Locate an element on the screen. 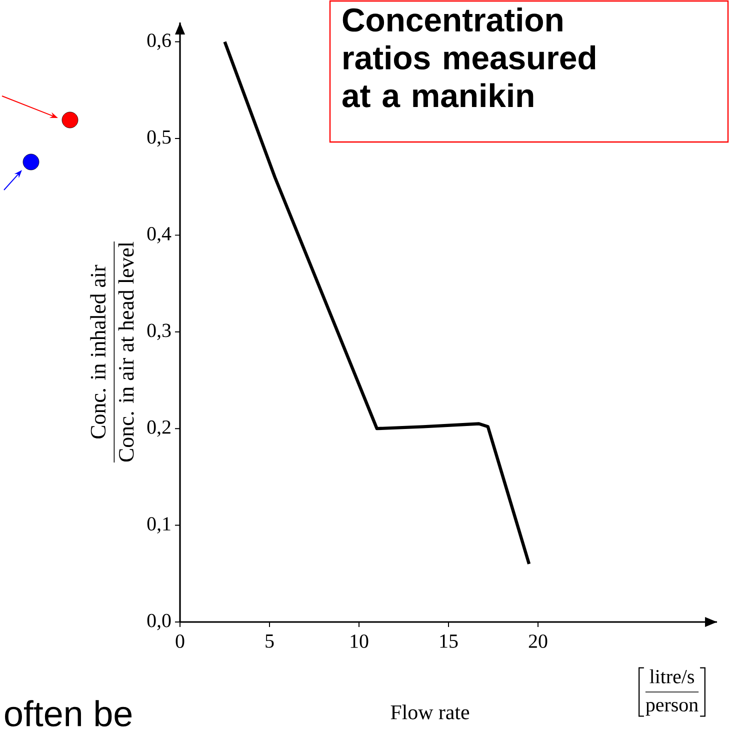  y-axis-title: $\frac{\text{Conc. in inhaled air}}{\text{Conc. in air at head level}}$ is located at coordinates (112, 352).